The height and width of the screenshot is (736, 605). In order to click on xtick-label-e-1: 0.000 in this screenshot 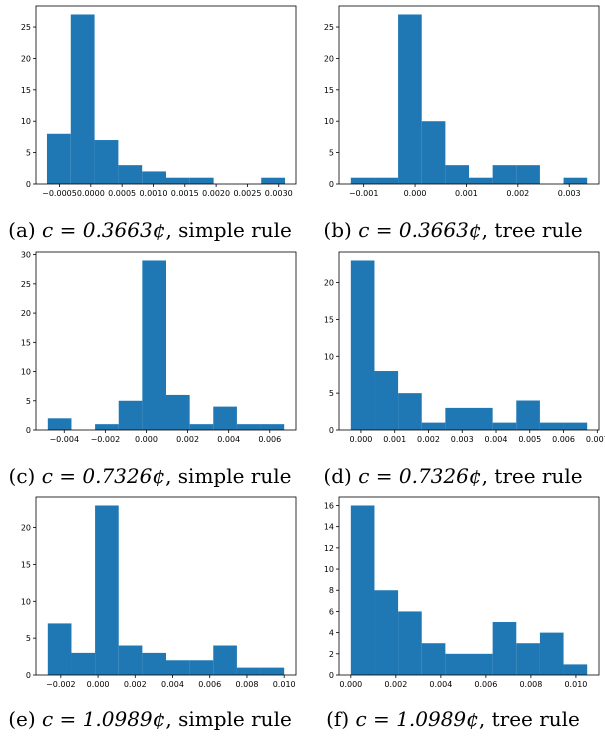, I will do `click(98, 684)`.